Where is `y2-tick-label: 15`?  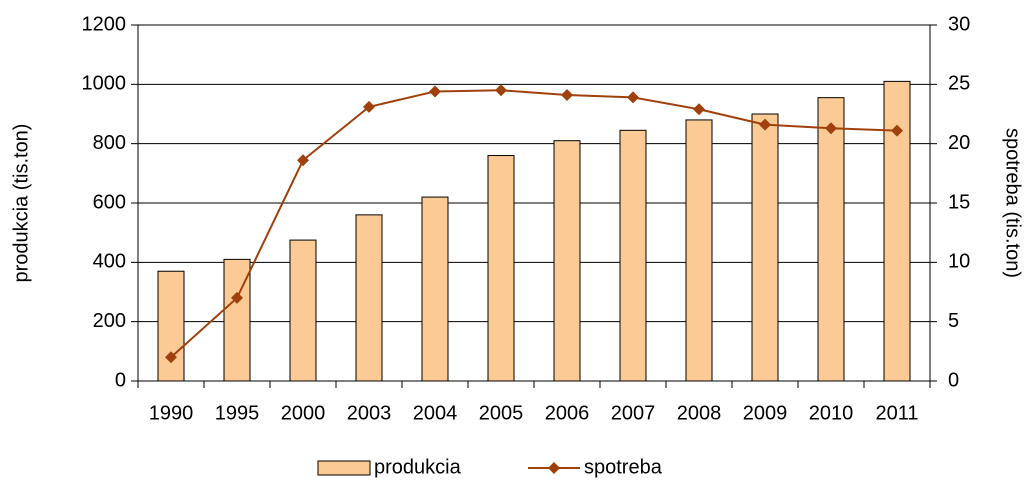
y2-tick-label: 15 is located at coordinates (959, 202).